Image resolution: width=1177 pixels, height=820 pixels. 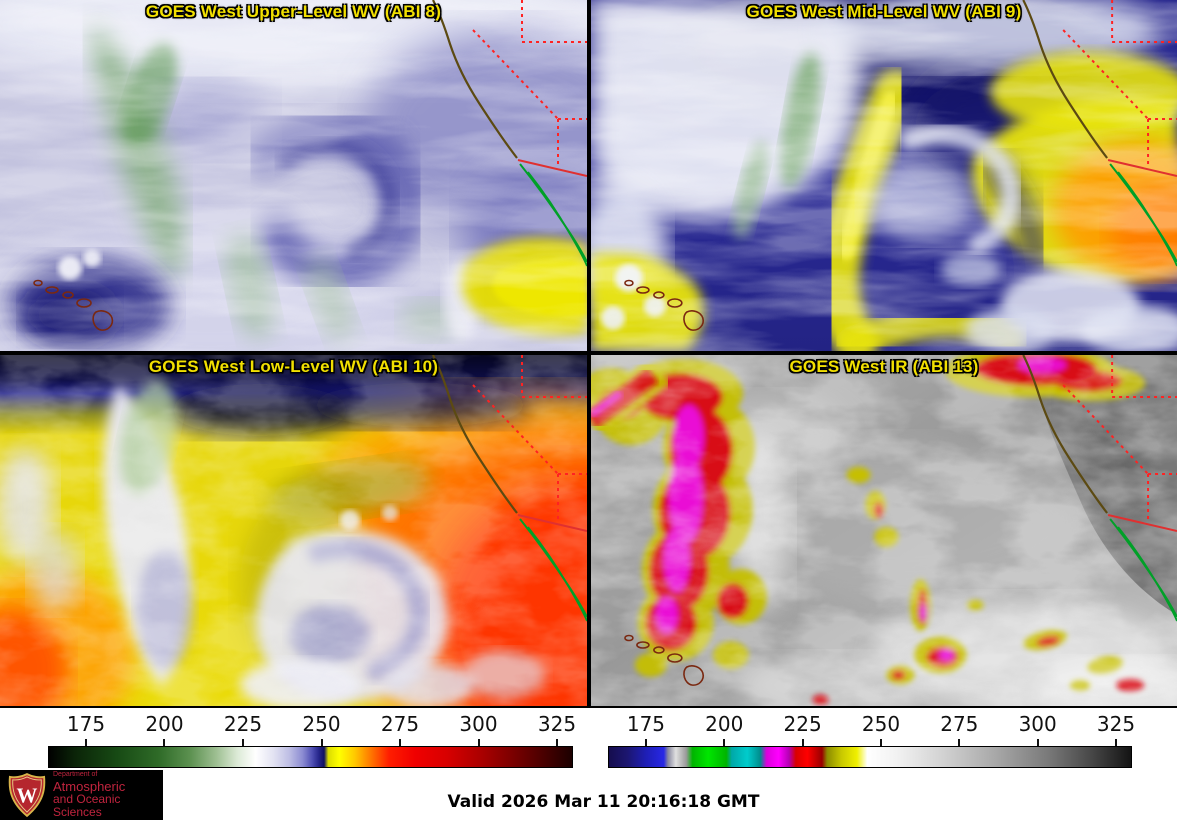 I want to click on colorbar-wv-gradient, so click(x=310, y=757).